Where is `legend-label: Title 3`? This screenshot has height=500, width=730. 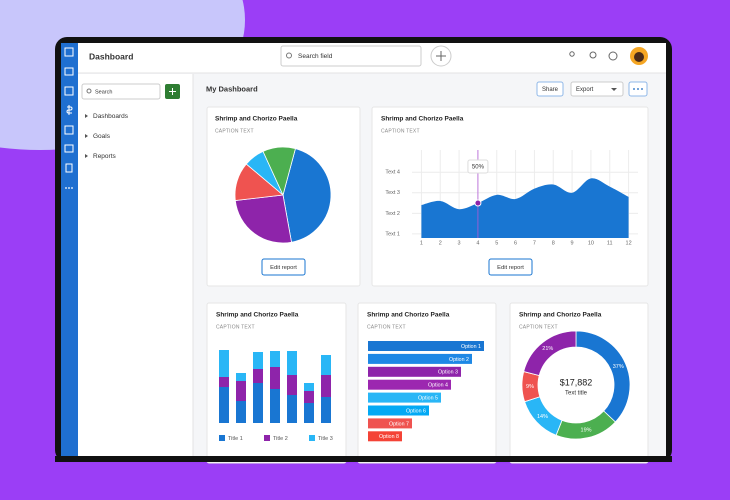 legend-label: Title 3 is located at coordinates (325, 439).